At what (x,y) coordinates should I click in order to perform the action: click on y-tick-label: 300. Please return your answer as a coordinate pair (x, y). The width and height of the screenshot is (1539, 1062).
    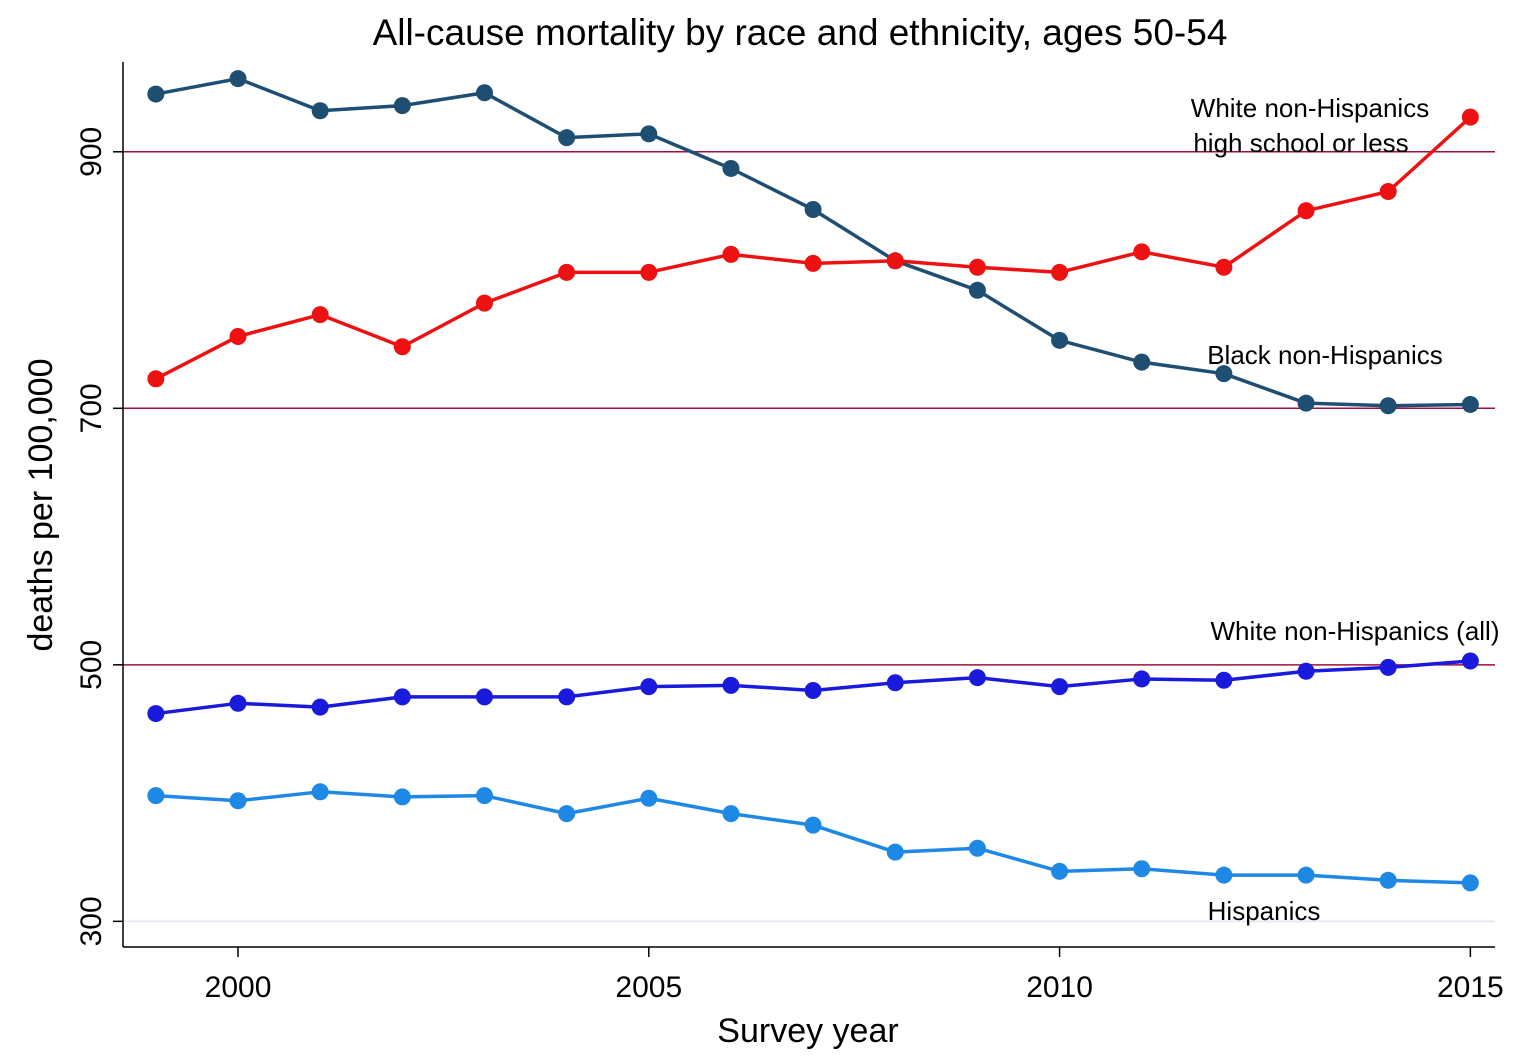
    Looking at the image, I should click on (91, 921).